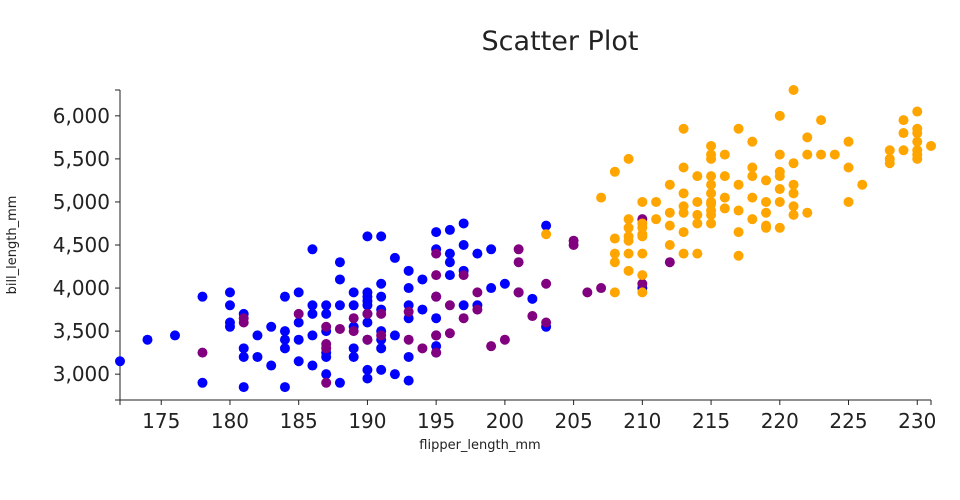 Image resolution: width=960 pixels, height=500 pixels. Describe the element at coordinates (848, 421) in the screenshot. I see `x-tick-label: 225` at that location.